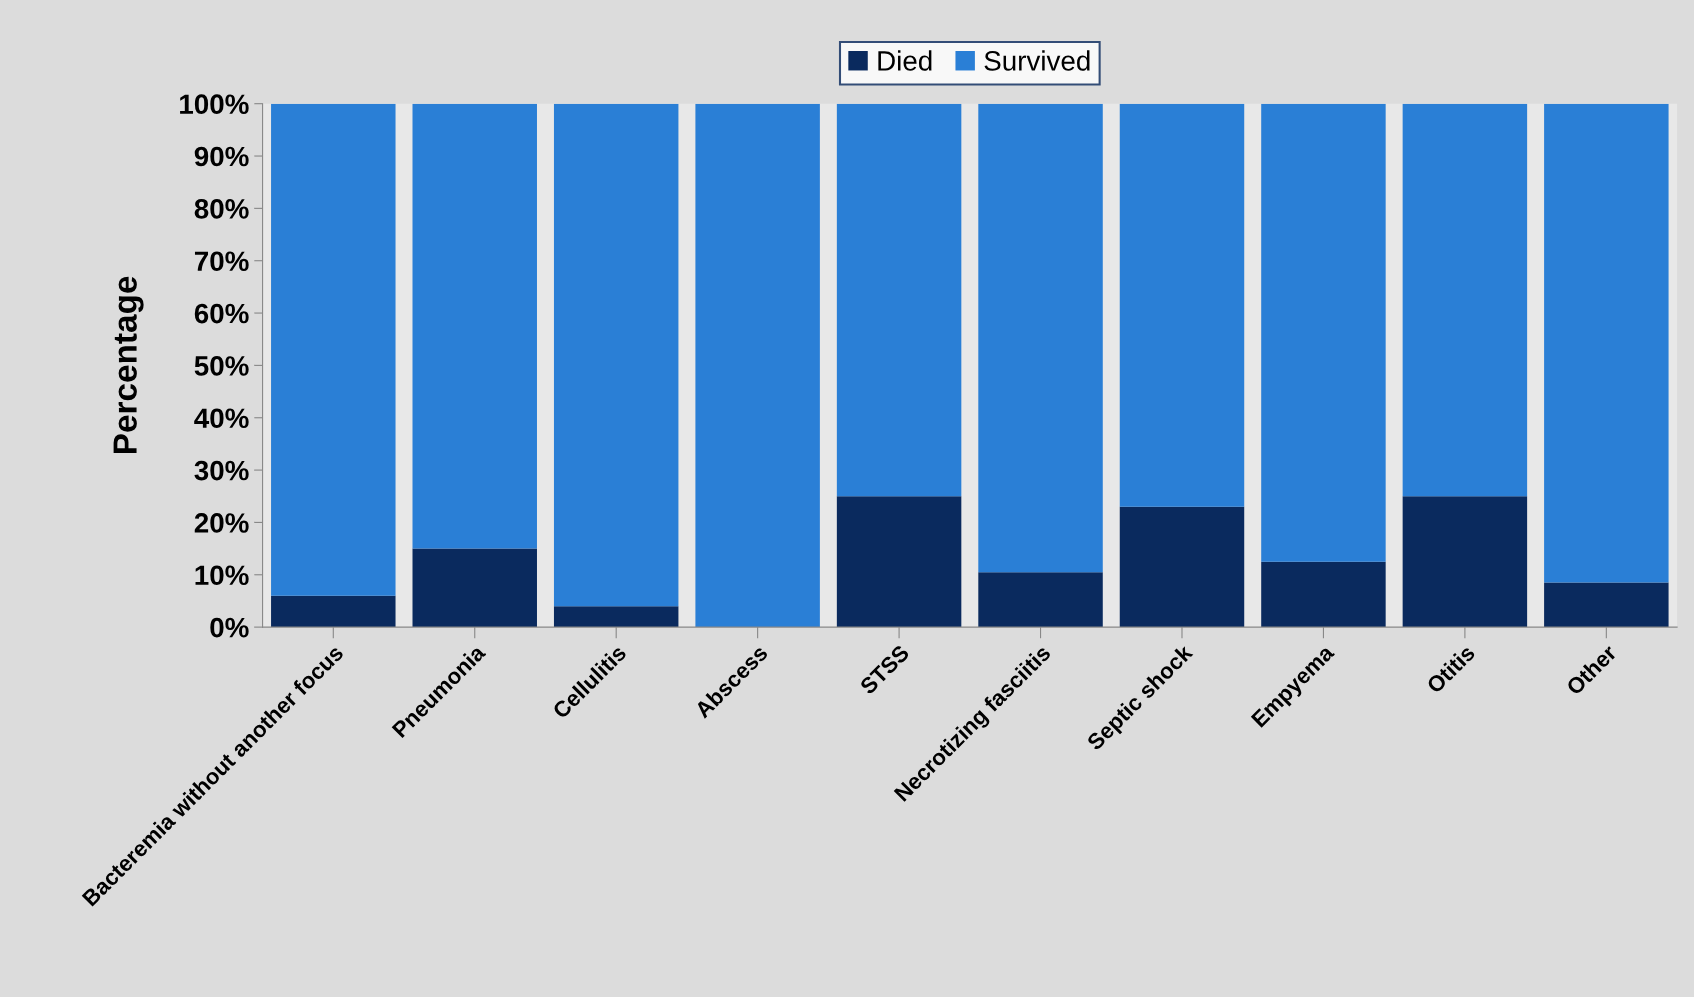 The width and height of the screenshot is (1694, 997). I want to click on y-tick-label: 40%, so click(221, 418).